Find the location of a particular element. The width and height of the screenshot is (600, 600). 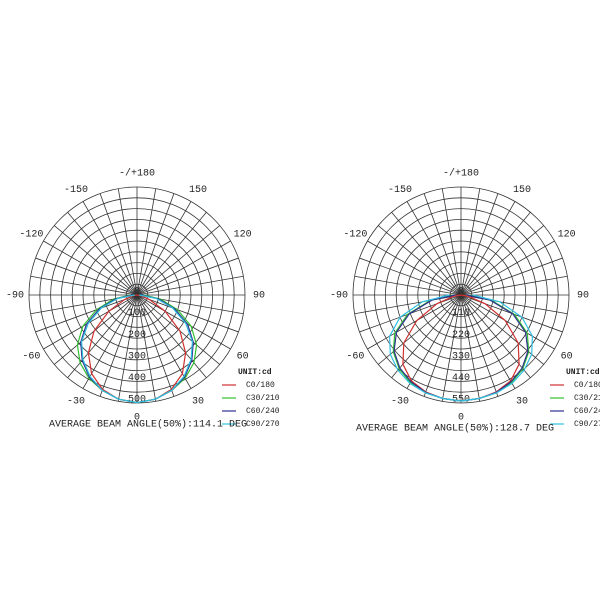

caption: AVERAGE BEAM ANGLE(50%):114.1 DEG is located at coordinates (148, 425).